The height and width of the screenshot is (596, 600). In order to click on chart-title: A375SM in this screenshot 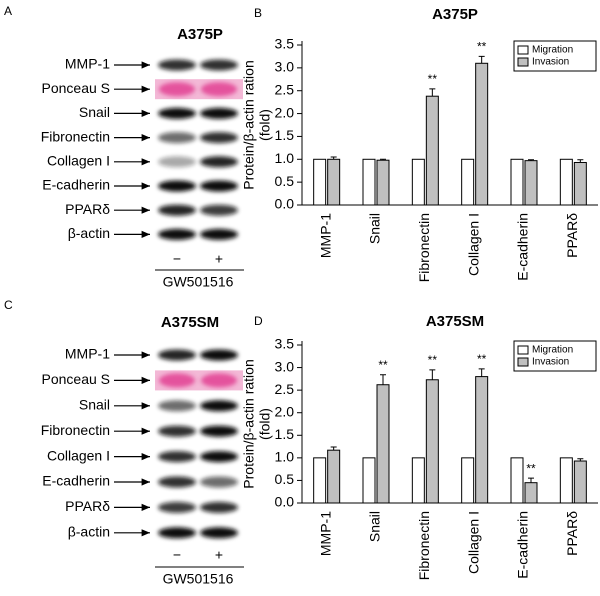, I will do `click(455, 321)`.